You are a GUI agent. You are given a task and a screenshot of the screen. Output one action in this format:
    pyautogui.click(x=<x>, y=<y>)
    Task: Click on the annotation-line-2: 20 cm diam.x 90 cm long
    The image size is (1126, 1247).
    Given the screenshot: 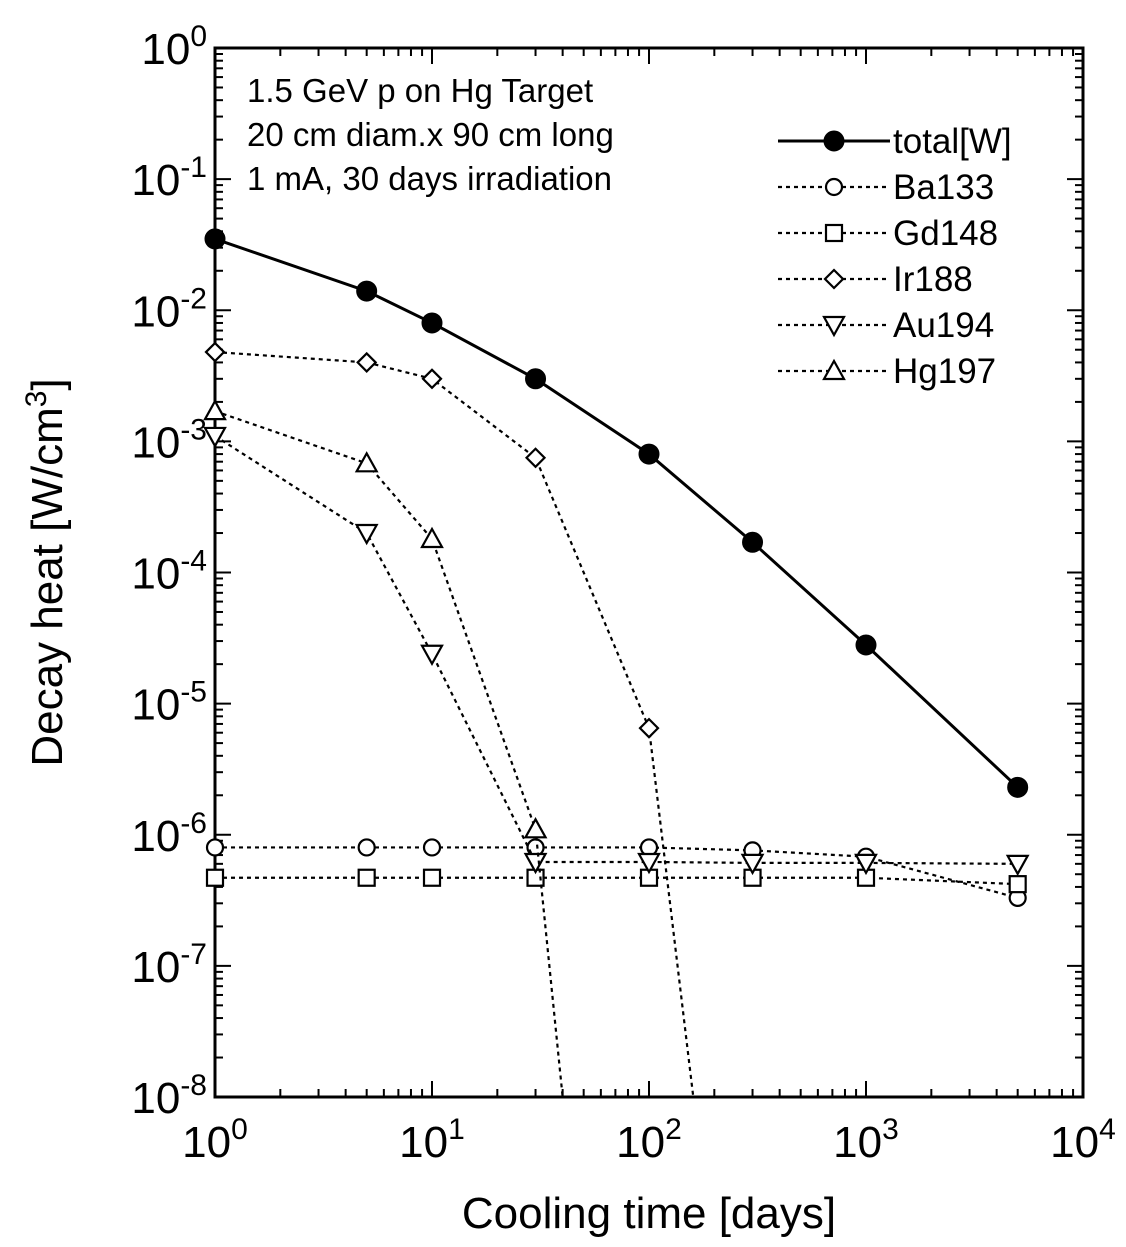 What is the action you would take?
    pyautogui.click(x=430, y=134)
    